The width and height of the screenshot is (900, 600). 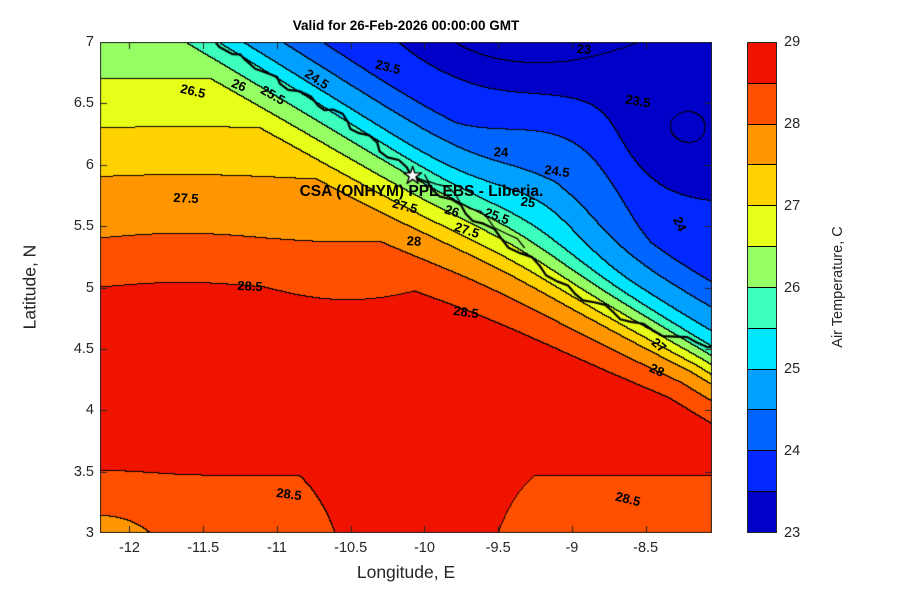 What do you see at coordinates (792, 287) in the screenshot?
I see `colorbar-tick-label: 26` at bounding box center [792, 287].